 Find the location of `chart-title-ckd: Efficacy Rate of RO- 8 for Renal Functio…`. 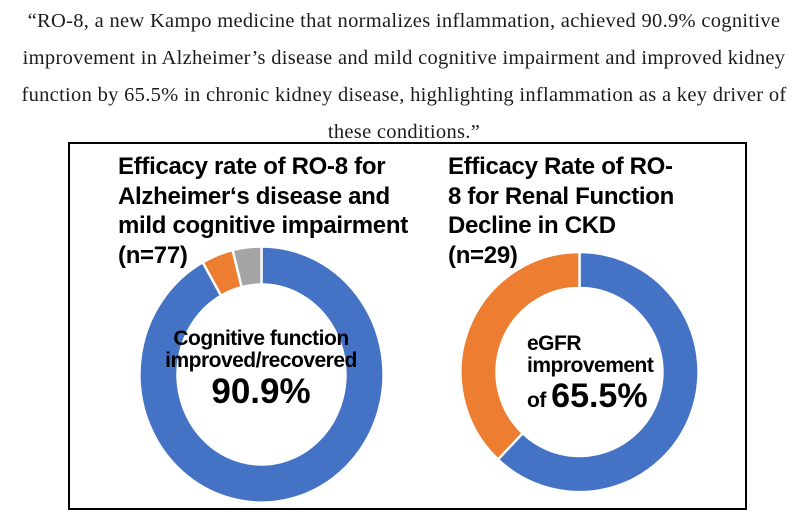

chart-title-ckd: Efficacy Rate of RO- 8 for Renal Functio… is located at coordinates (561, 211).